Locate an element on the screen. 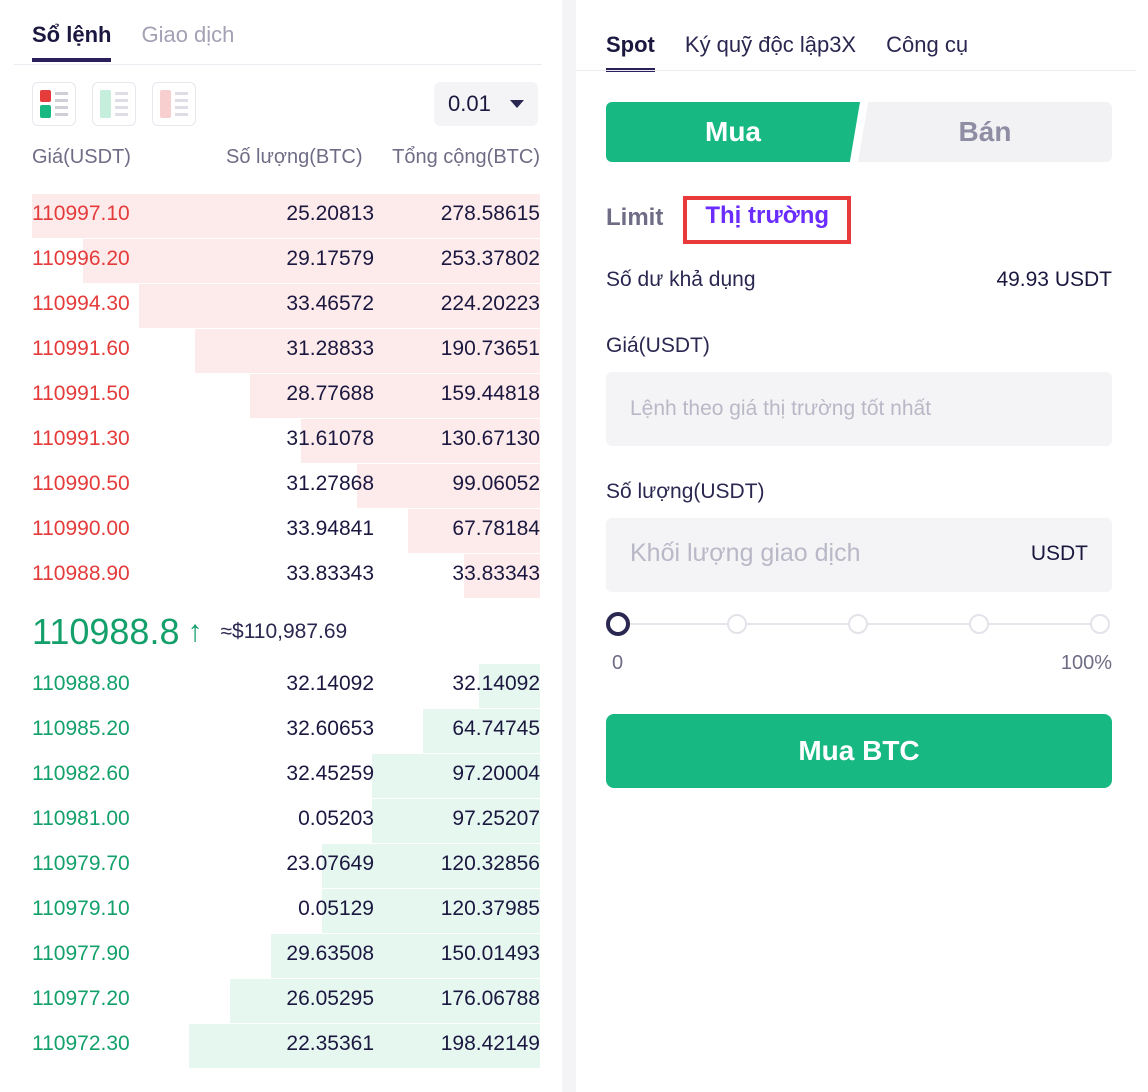 The width and height of the screenshot is (1148, 1092). bid-total: 64.74745 is located at coordinates (496, 728).